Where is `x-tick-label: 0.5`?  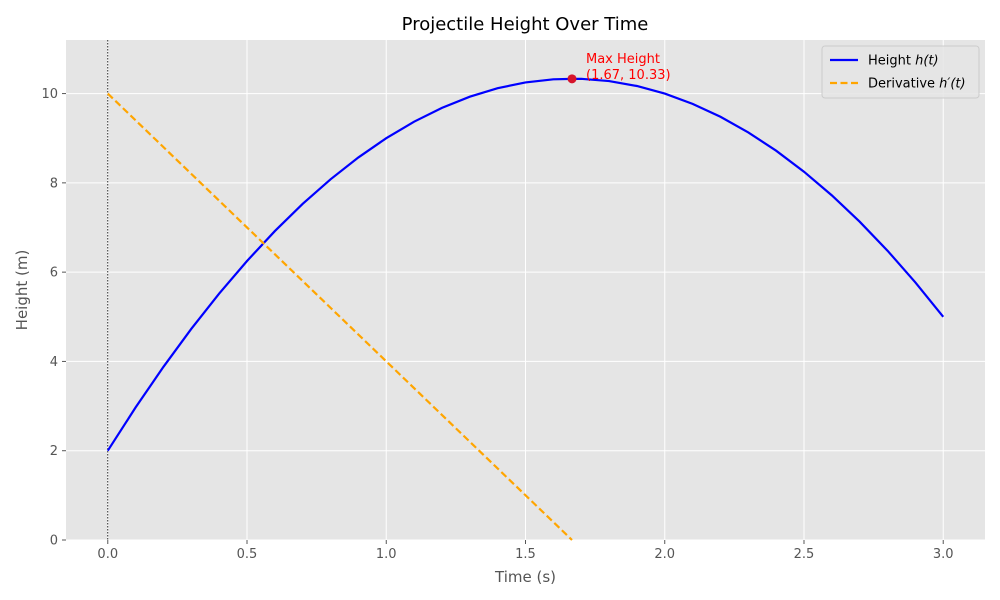 x-tick-label: 0.5 is located at coordinates (247, 554).